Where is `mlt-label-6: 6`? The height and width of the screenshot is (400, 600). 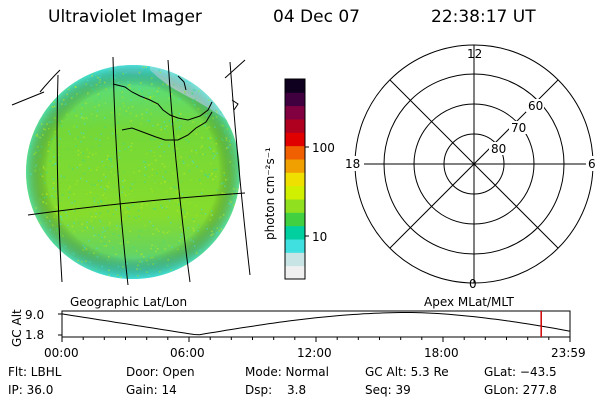
mlt-label-6: 6 is located at coordinates (592, 164).